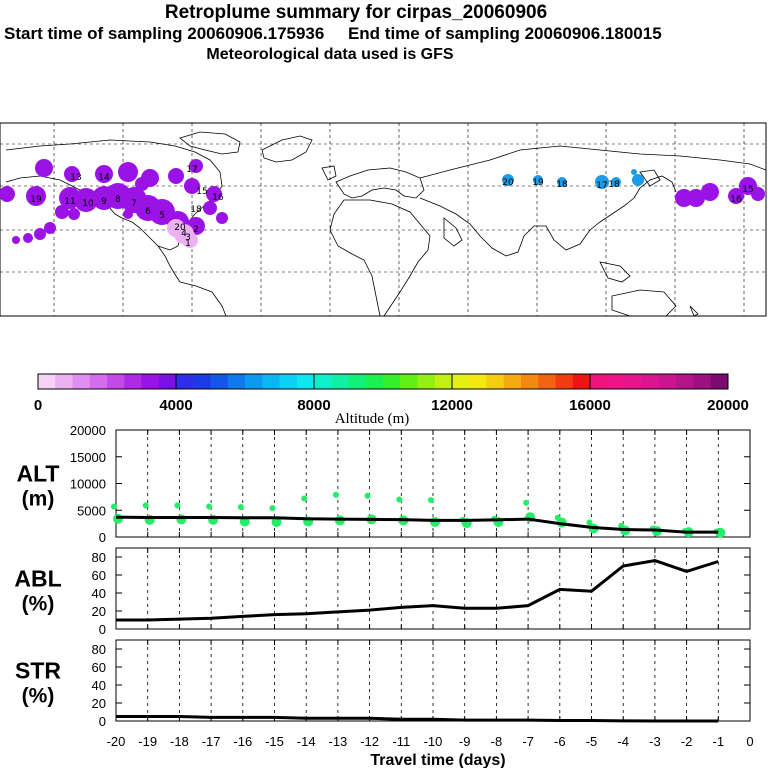 The height and width of the screenshot is (768, 768). Describe the element at coordinates (196, 230) in the screenshot. I see `plume-number-label: 2` at that location.